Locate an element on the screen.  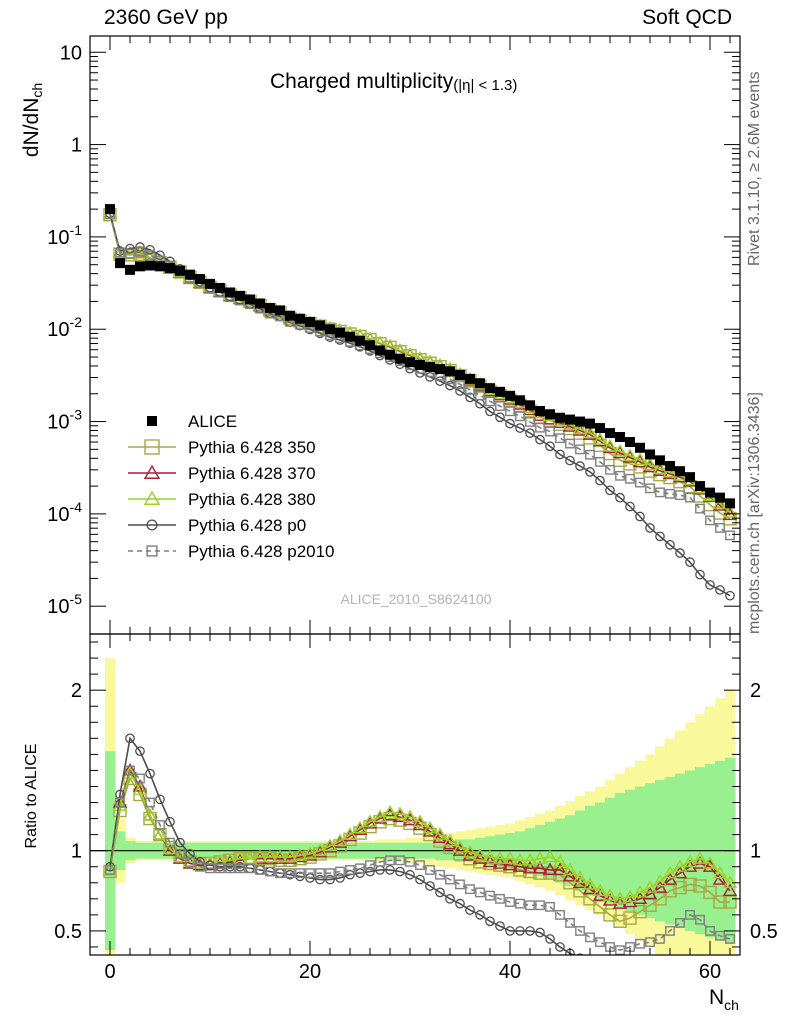
x-tick-label: 40 is located at coordinates (510, 972).